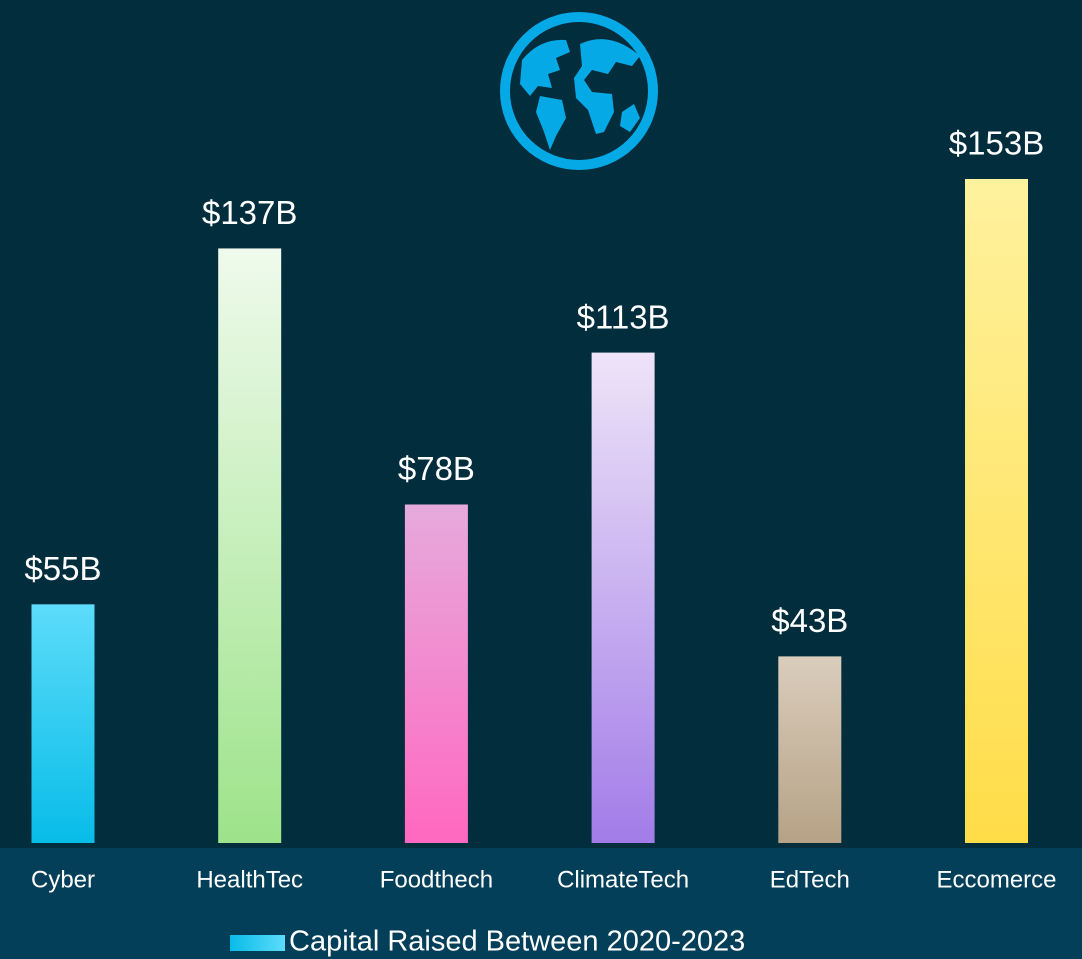 This screenshot has width=1082, height=959. Describe the element at coordinates (436, 879) in the screenshot. I see `x-tick-label: Foodthech` at that location.